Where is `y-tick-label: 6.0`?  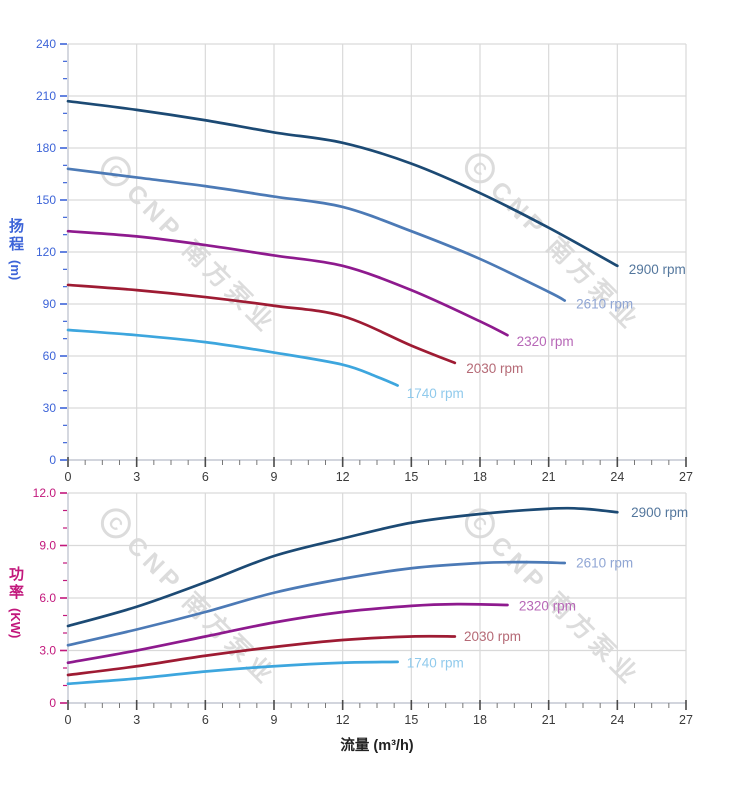 y-tick-label: 6.0 is located at coordinates (47, 598).